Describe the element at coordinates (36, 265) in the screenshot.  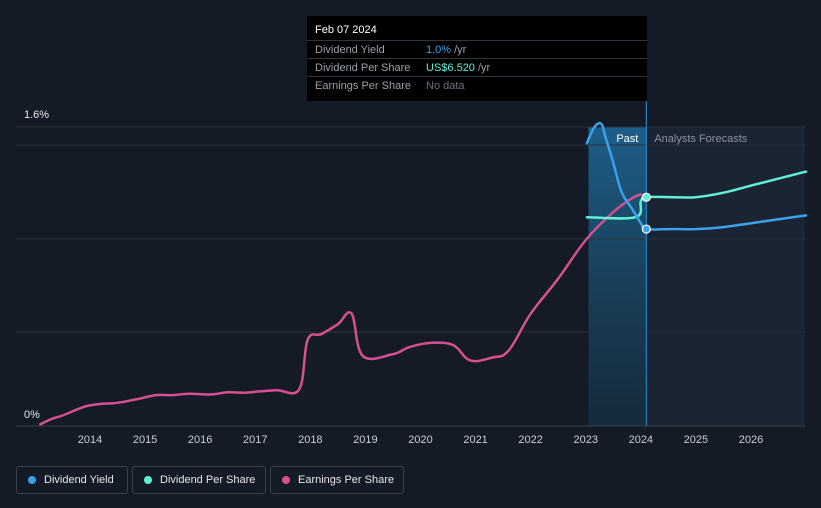
I see `y-axis: 1.6% 0%` at that location.